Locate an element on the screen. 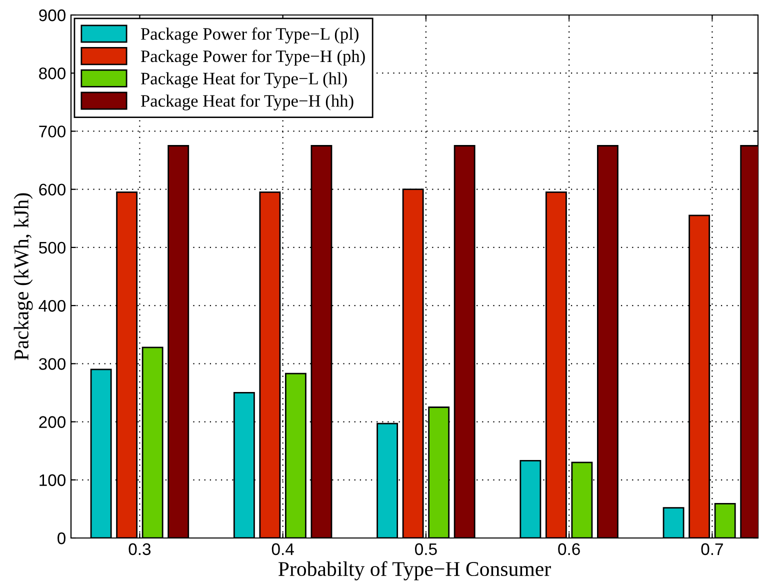 Image resolution: width=761 pixels, height=588 pixels. x-tick-label: 0.4 is located at coordinates (283, 549).